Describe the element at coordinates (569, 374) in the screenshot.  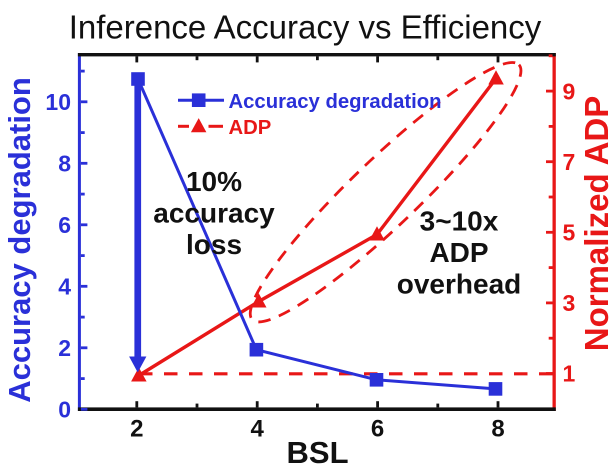
I see `svg-text: 1` at that location.